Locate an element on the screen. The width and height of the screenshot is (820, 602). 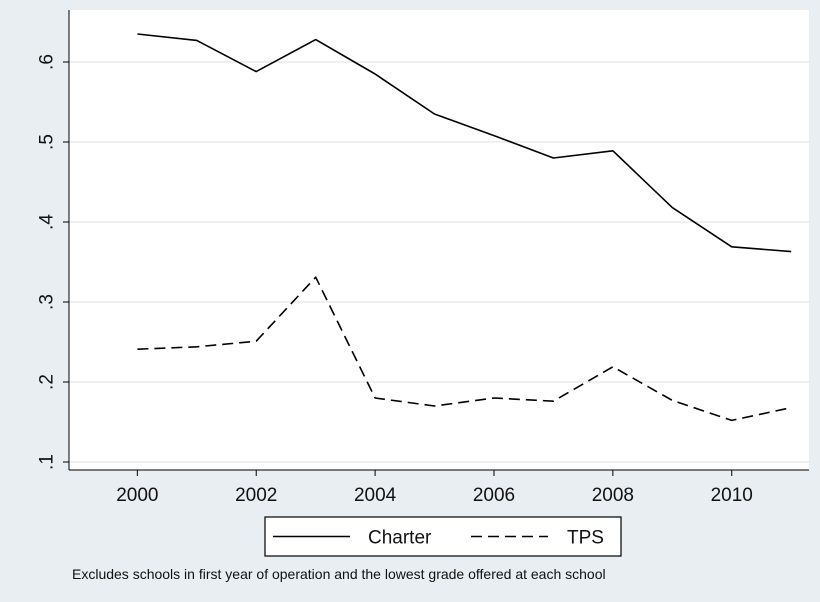
x-tick-label-1: 2002 is located at coordinates (256, 495).